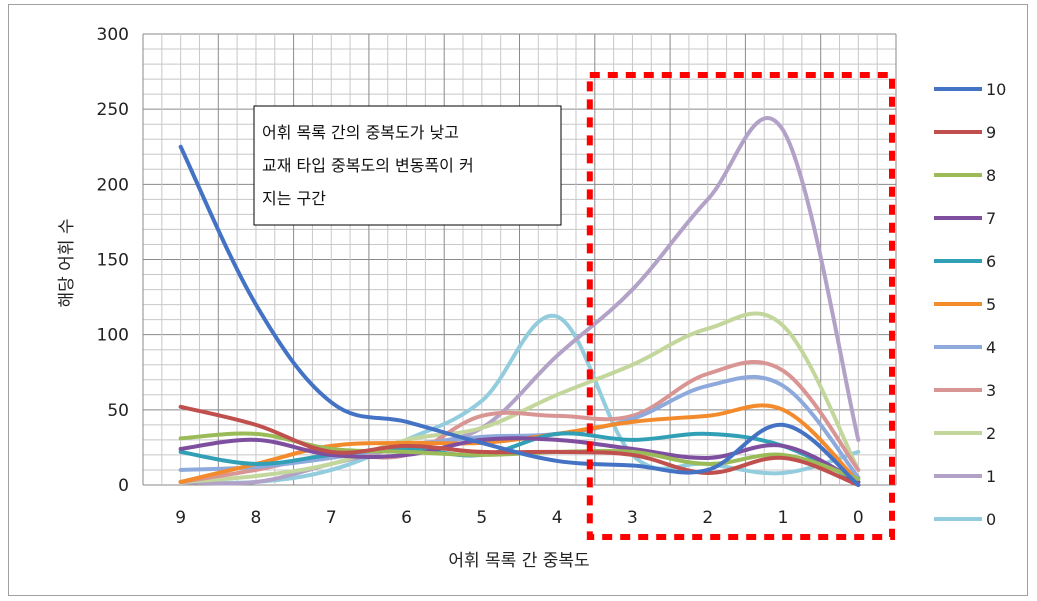  What do you see at coordinates (67, 262) in the screenshot?
I see `y-axis-title: 해당 어휘 수` at bounding box center [67, 262].